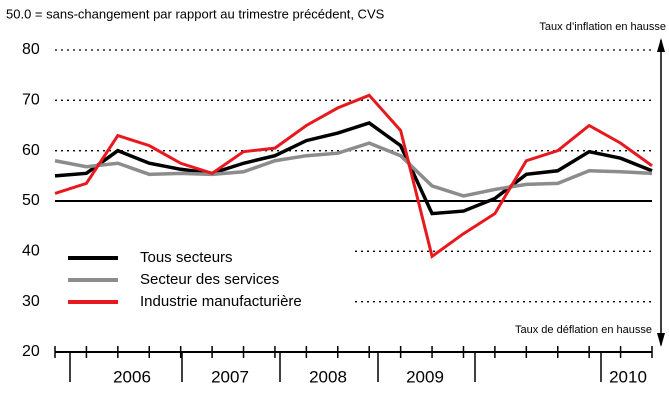  I want to click on legend-label: Tous secteurs, so click(186, 257).